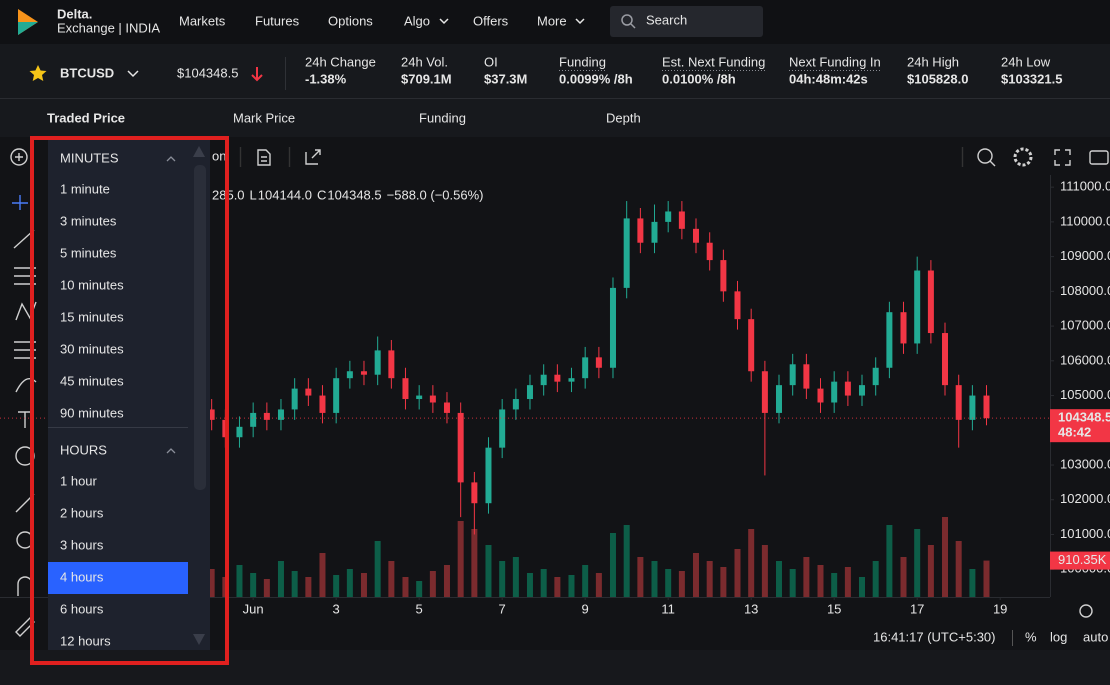 This screenshot has width=1110, height=685. Describe the element at coordinates (713, 61) in the screenshot. I see `stat-label: Est. Next Funding` at that location.